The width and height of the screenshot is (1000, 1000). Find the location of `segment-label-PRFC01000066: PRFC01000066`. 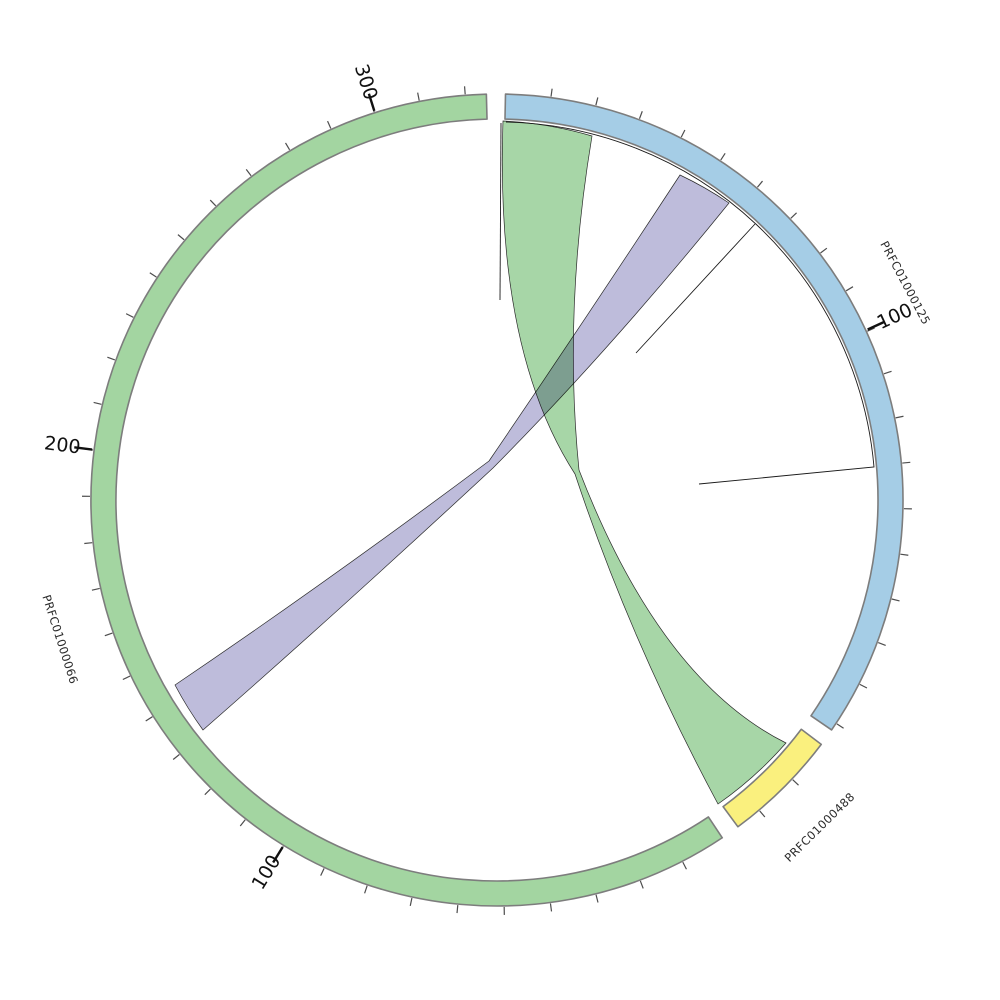

segment-label-PRFC01000066: PRFC01000066 is located at coordinates (60, 639).